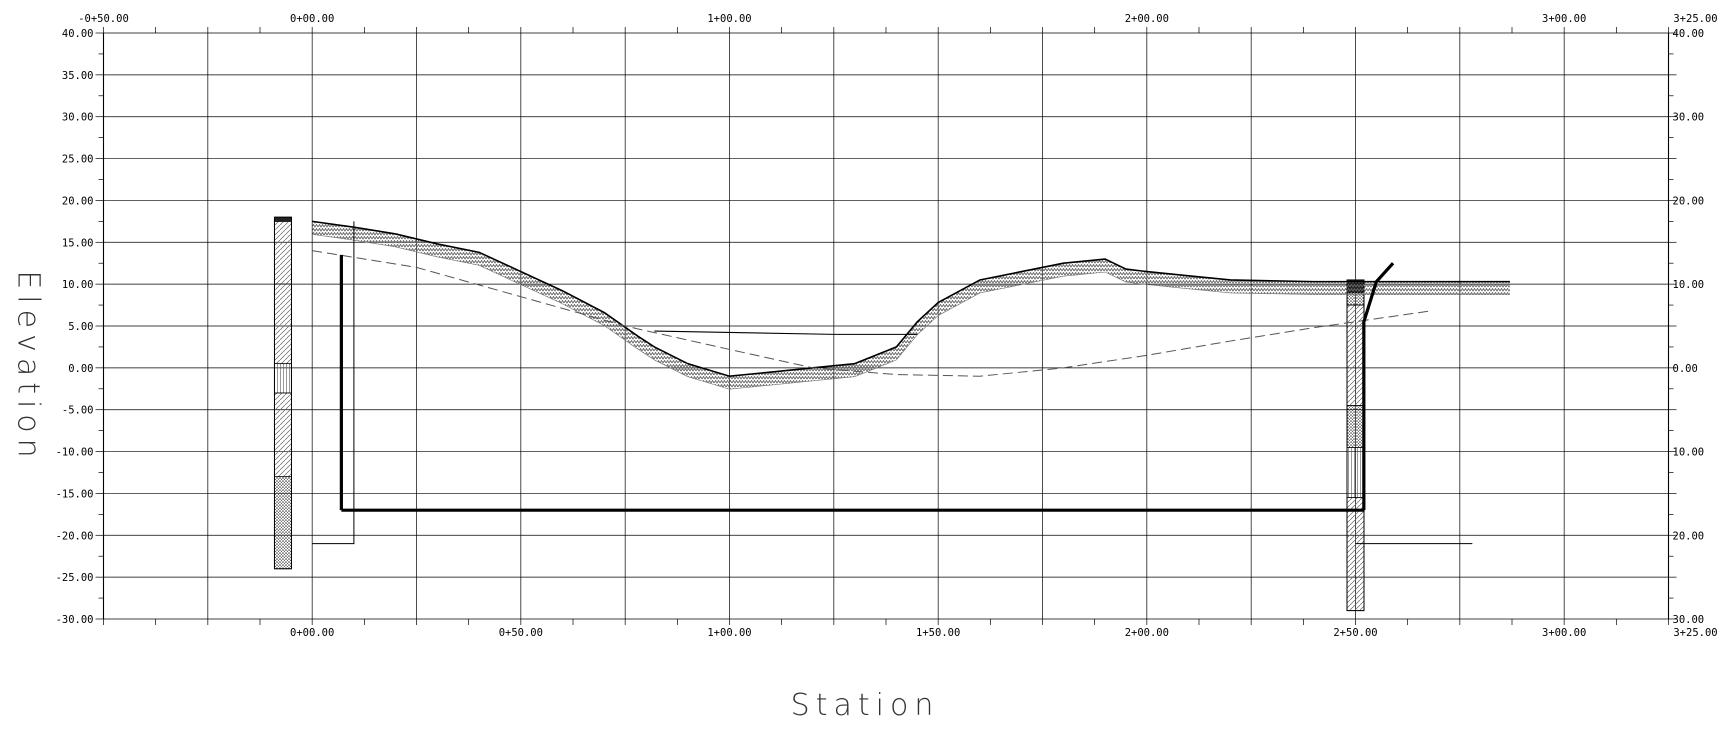  Describe the element at coordinates (1689, 34) in the screenshot. I see `y-tick-label-right: 40.00` at that location.